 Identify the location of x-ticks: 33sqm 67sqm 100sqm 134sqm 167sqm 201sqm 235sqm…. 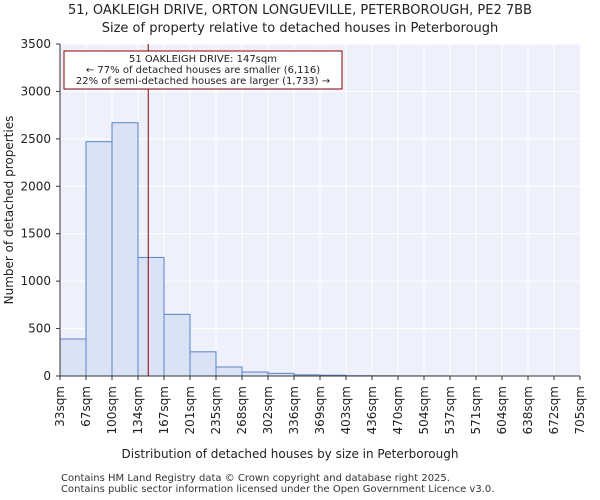
(320, 405).